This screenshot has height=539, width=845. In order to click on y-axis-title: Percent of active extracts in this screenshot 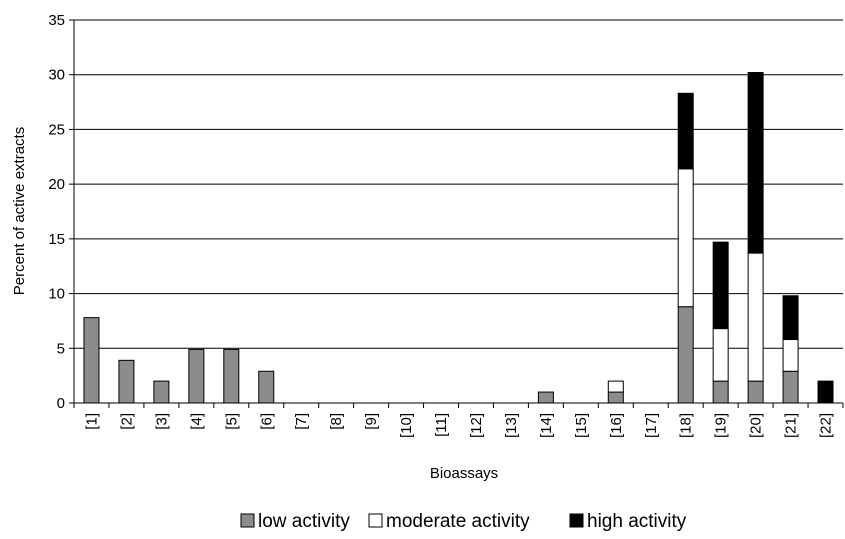, I will do `click(19, 211)`.